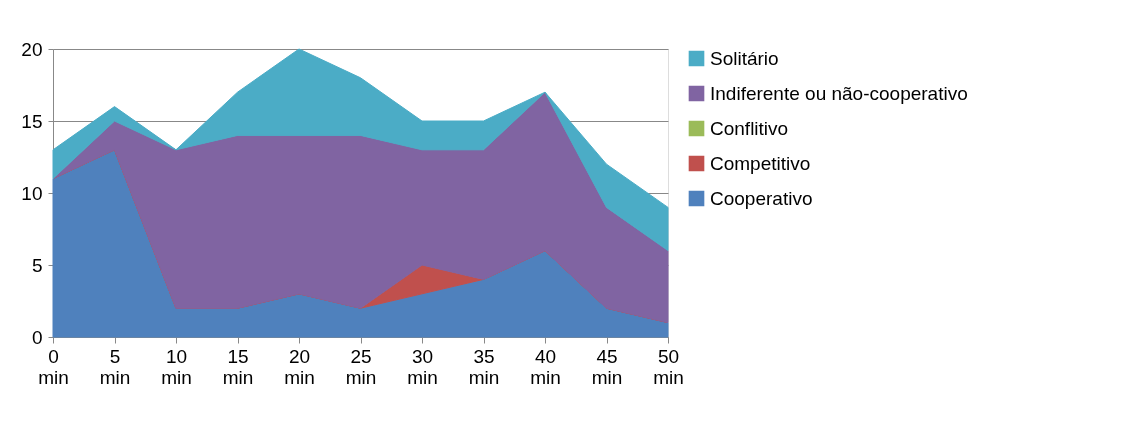 The width and height of the screenshot is (1128, 423). Describe the element at coordinates (238, 366) in the screenshot. I see `x-tick-label: 15 min` at that location.